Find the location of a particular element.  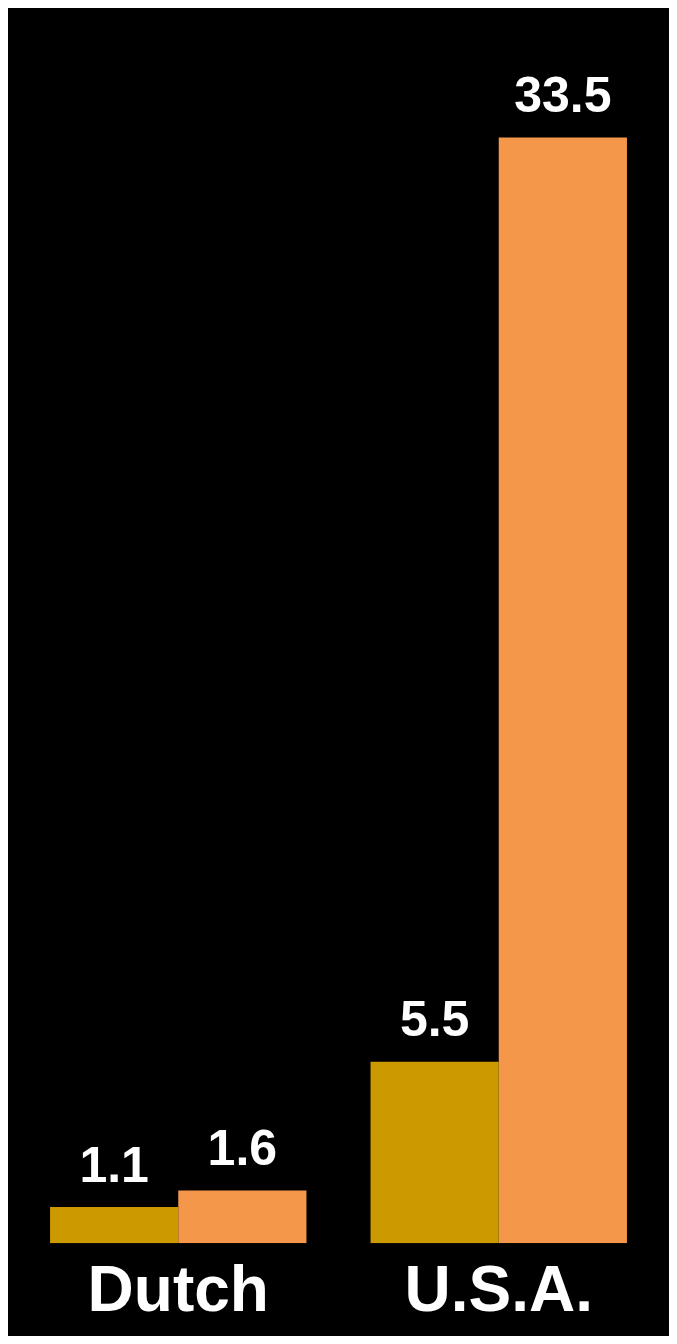

data-label: 1.6 is located at coordinates (242, 1148).